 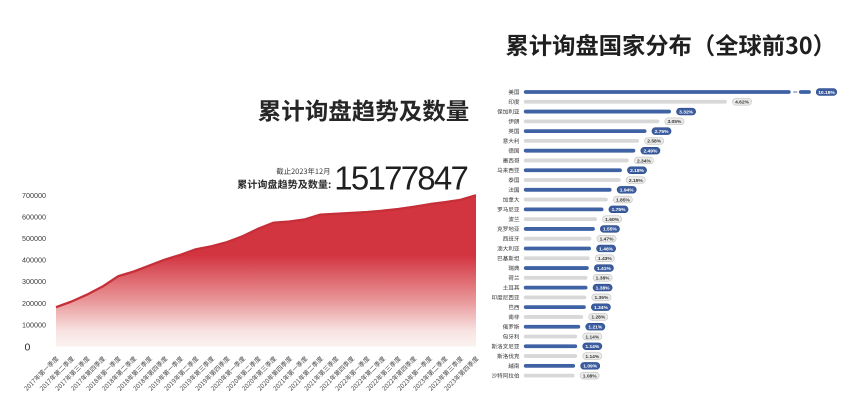 What do you see at coordinates (34, 325) in the screenshot?
I see `svg-text: 100000` at bounding box center [34, 325].